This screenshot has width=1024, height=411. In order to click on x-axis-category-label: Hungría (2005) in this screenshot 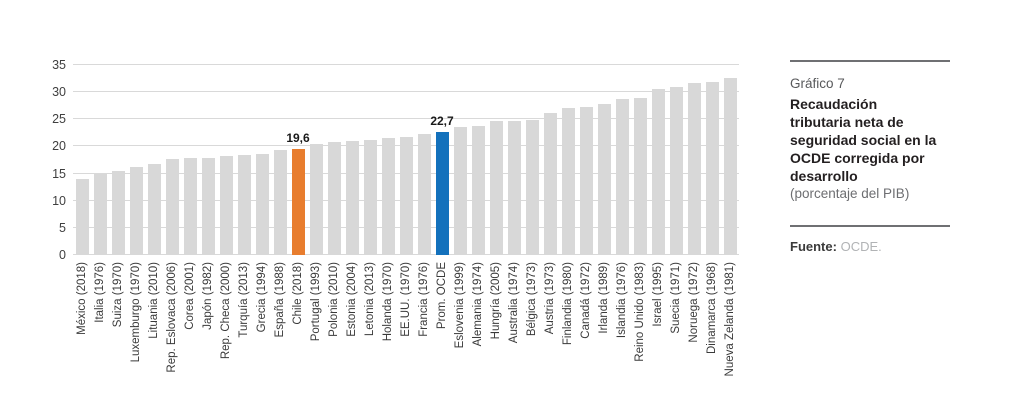, I will do `click(496, 301)`.